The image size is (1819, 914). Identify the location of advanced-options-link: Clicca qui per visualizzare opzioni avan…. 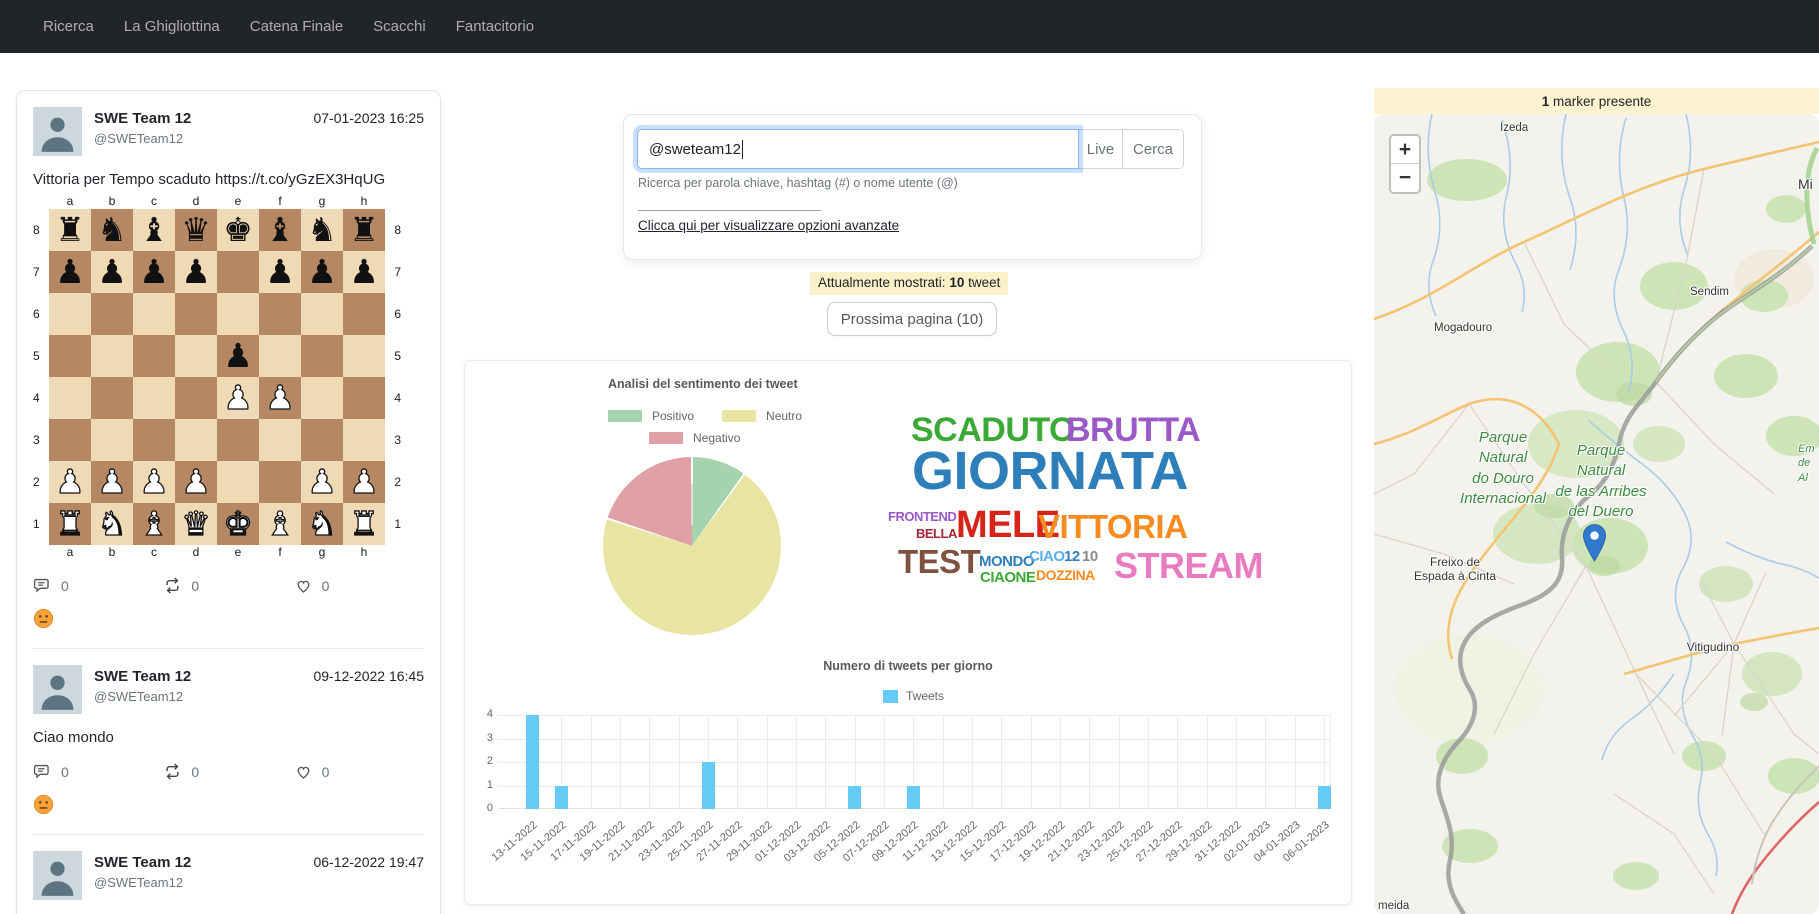
(769, 225).